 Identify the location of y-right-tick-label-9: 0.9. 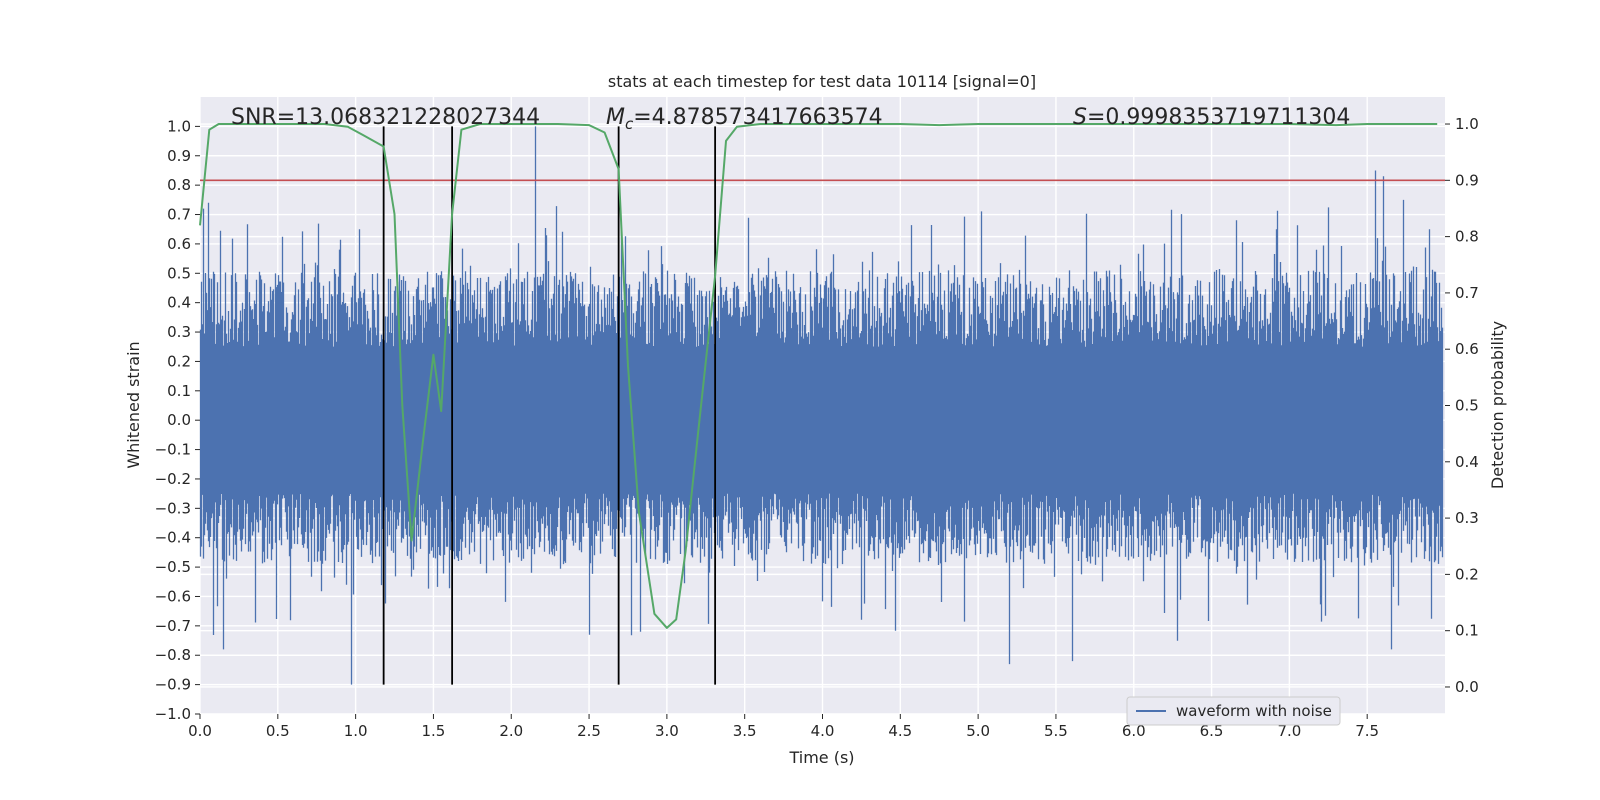
(1467, 180).